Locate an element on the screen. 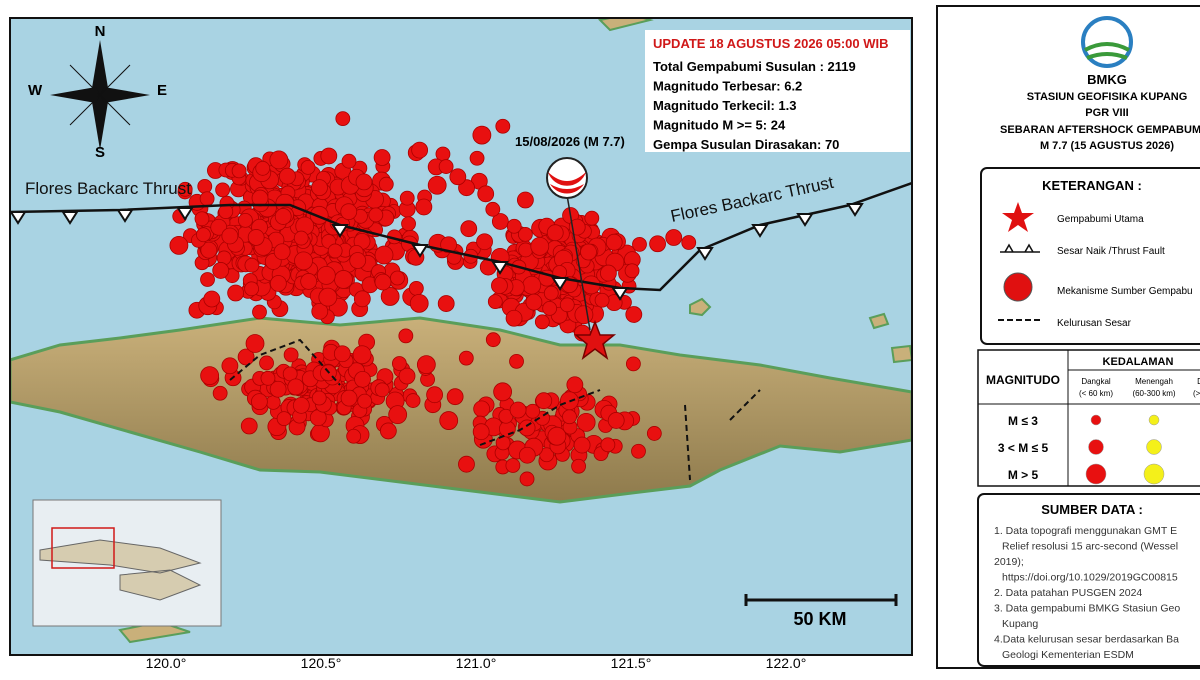 The width and height of the screenshot is (1200, 680). depth-table is located at coordinates (1088, 418).